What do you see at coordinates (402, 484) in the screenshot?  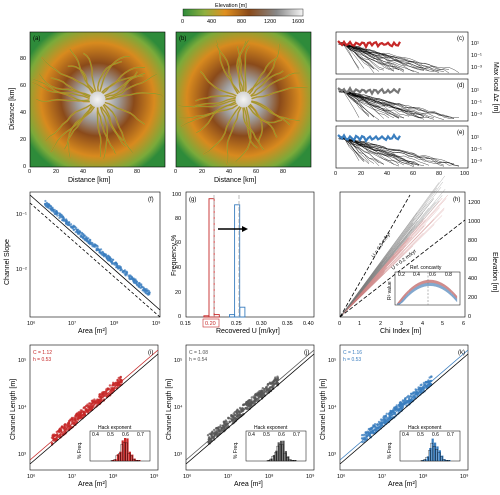 I see `hack-xlabel: Area [m²]` at bounding box center [402, 484].